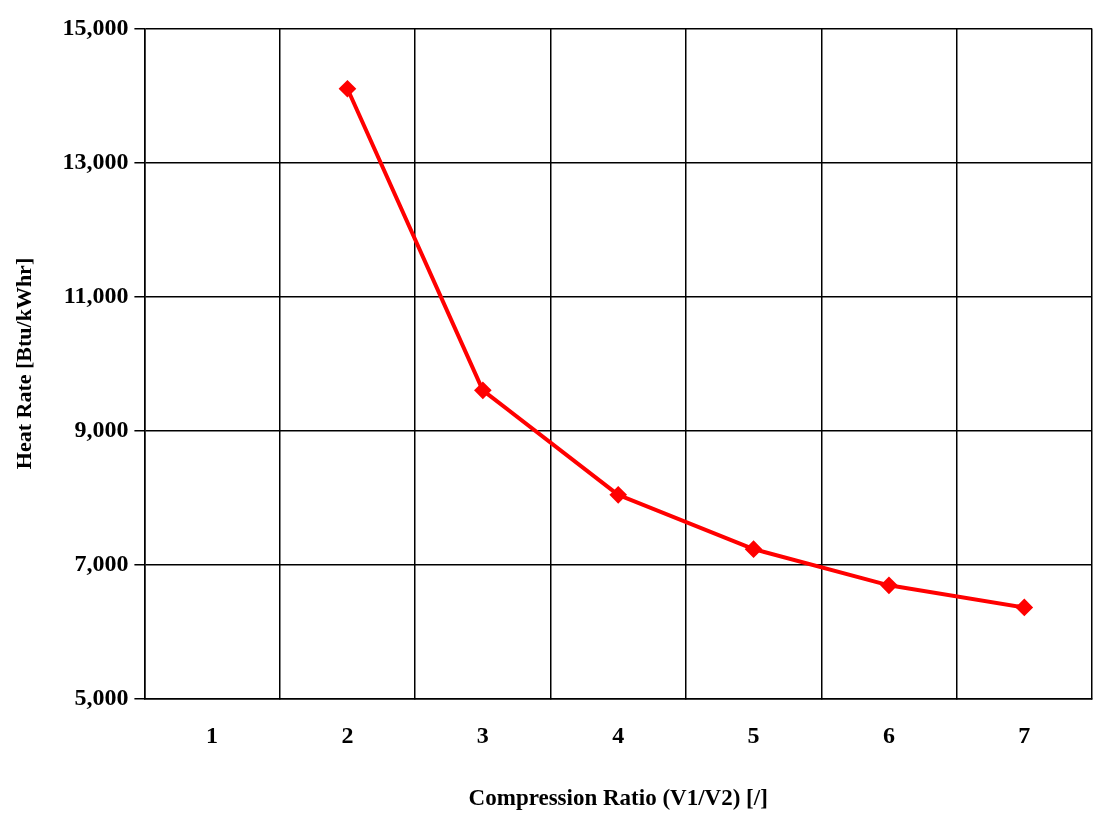 The height and width of the screenshot is (825, 1110). Describe the element at coordinates (888, 735) in the screenshot. I see `x-tick-label: 6` at that location.